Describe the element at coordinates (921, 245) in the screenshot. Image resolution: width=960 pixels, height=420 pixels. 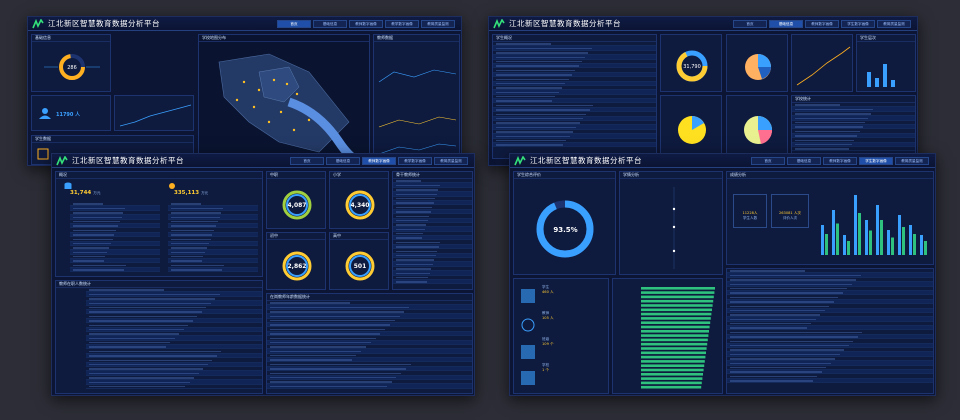
I see `vbar` at that location.